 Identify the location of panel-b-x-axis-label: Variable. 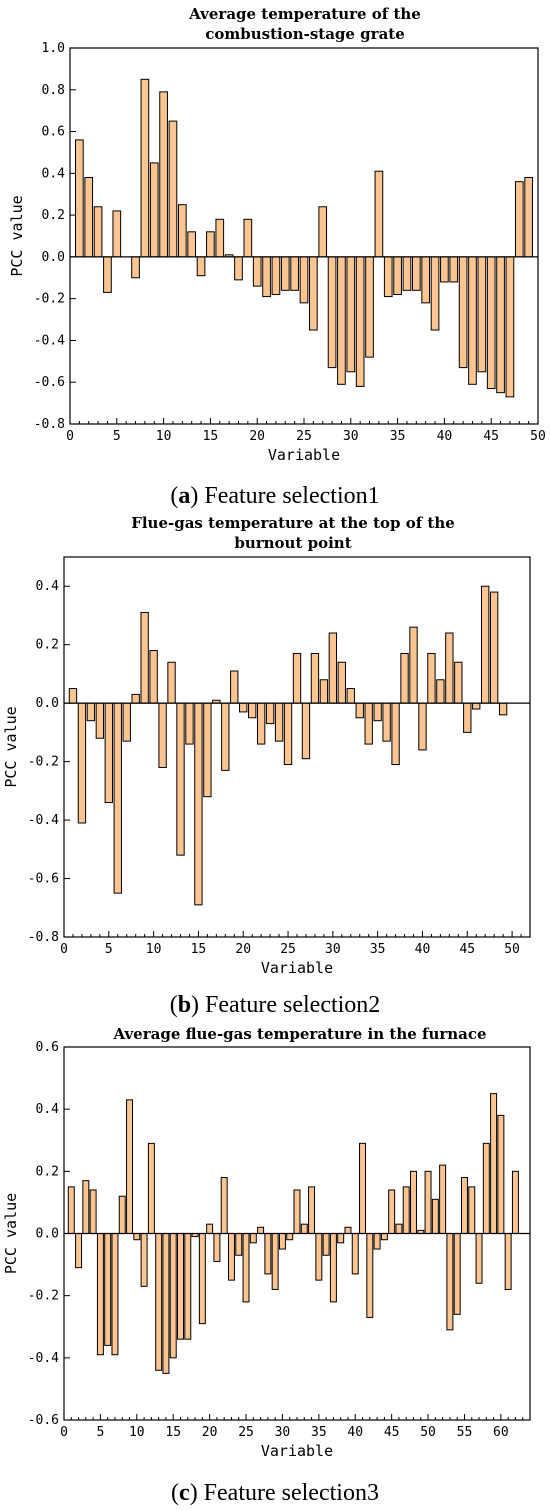
(297, 968).